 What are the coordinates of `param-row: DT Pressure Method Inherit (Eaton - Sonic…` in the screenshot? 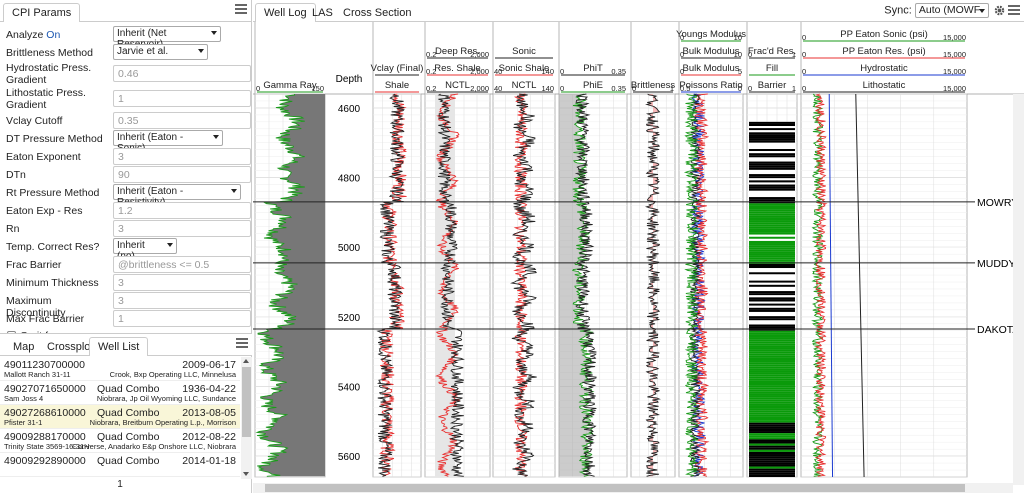 It's located at (126, 142).